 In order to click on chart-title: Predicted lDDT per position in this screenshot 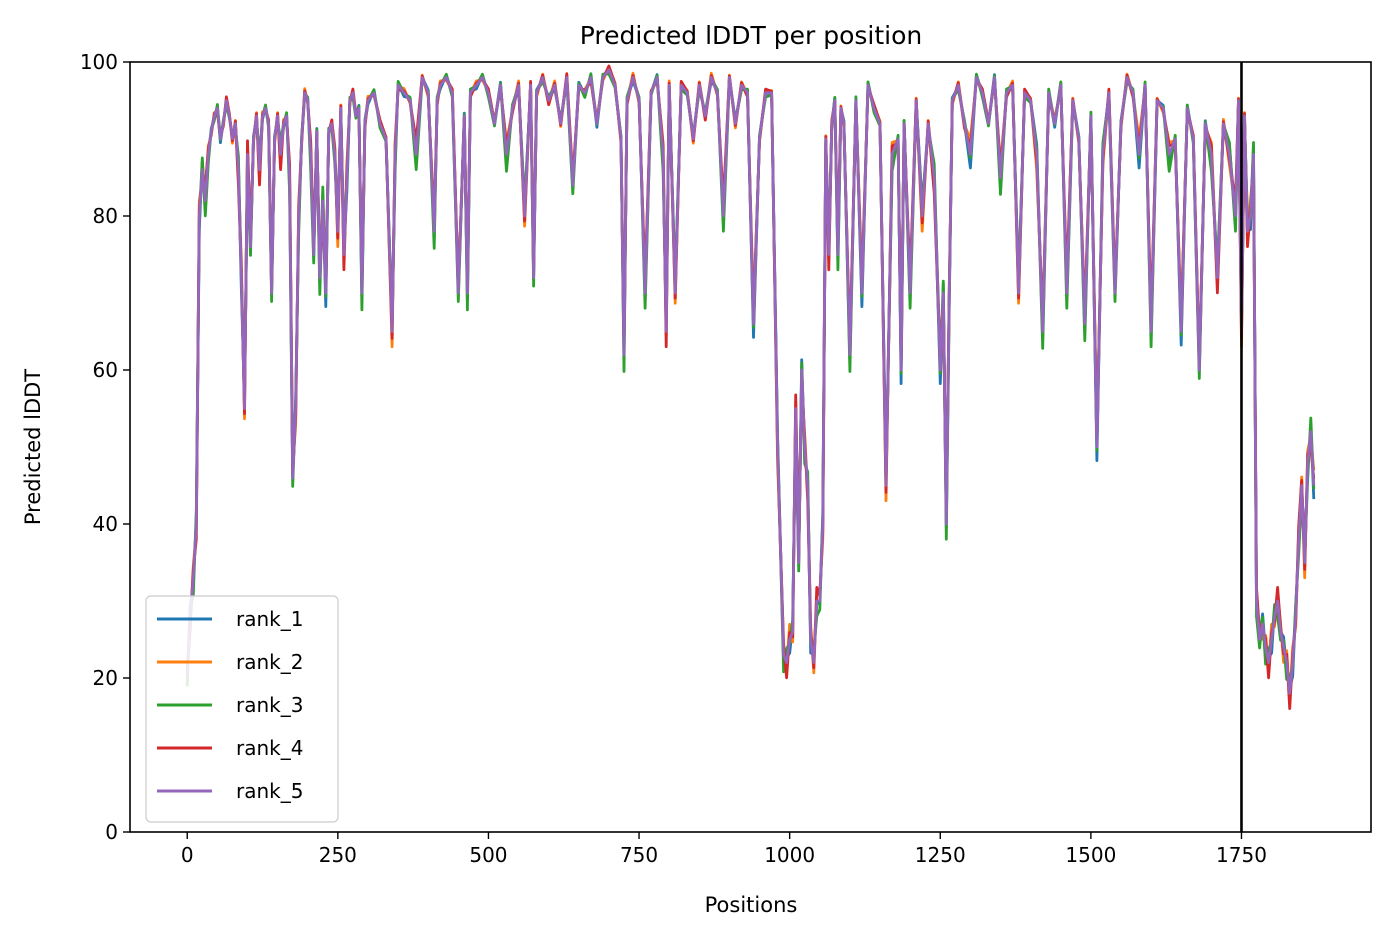, I will do `click(751, 35)`.